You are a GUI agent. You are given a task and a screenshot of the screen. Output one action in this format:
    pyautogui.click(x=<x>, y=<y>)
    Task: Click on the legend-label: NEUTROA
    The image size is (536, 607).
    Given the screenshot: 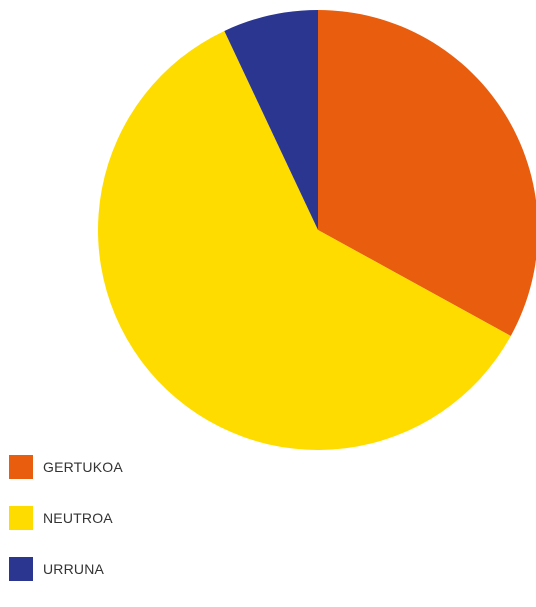 What is the action you would take?
    pyautogui.click(x=78, y=518)
    